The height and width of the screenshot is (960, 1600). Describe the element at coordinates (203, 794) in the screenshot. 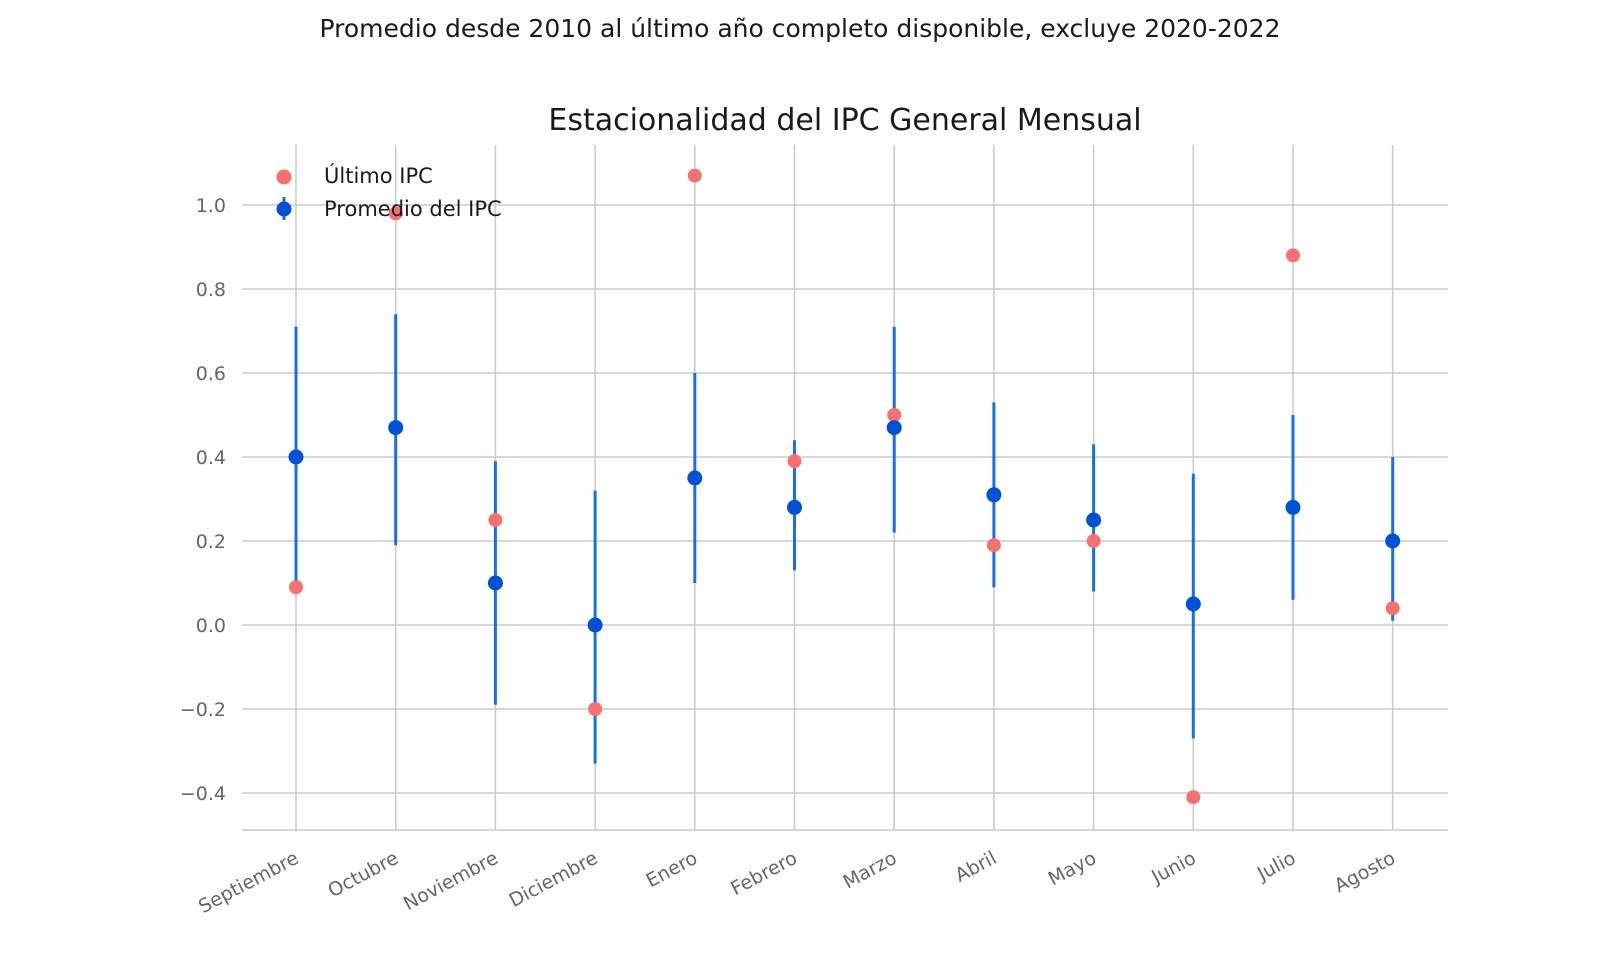

I see `y-tick-label: −0.4` at that location.